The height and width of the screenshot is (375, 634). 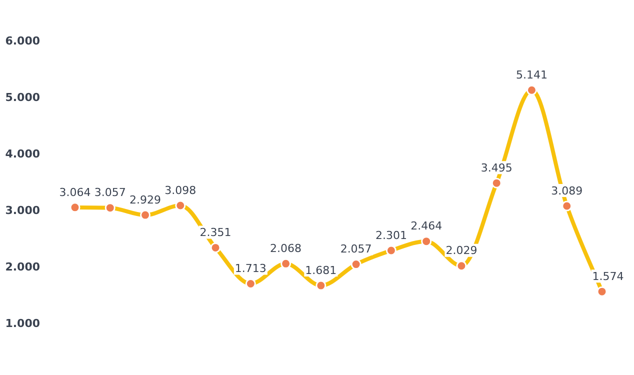 I want to click on data-label: 3.064, so click(x=75, y=192).